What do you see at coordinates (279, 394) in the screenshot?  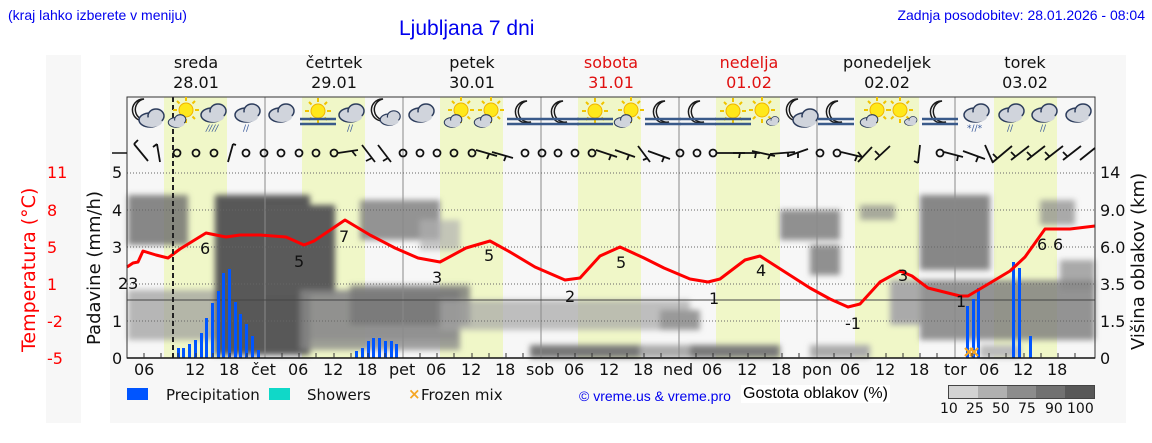 I see `showers-legend-swatch` at bounding box center [279, 394].